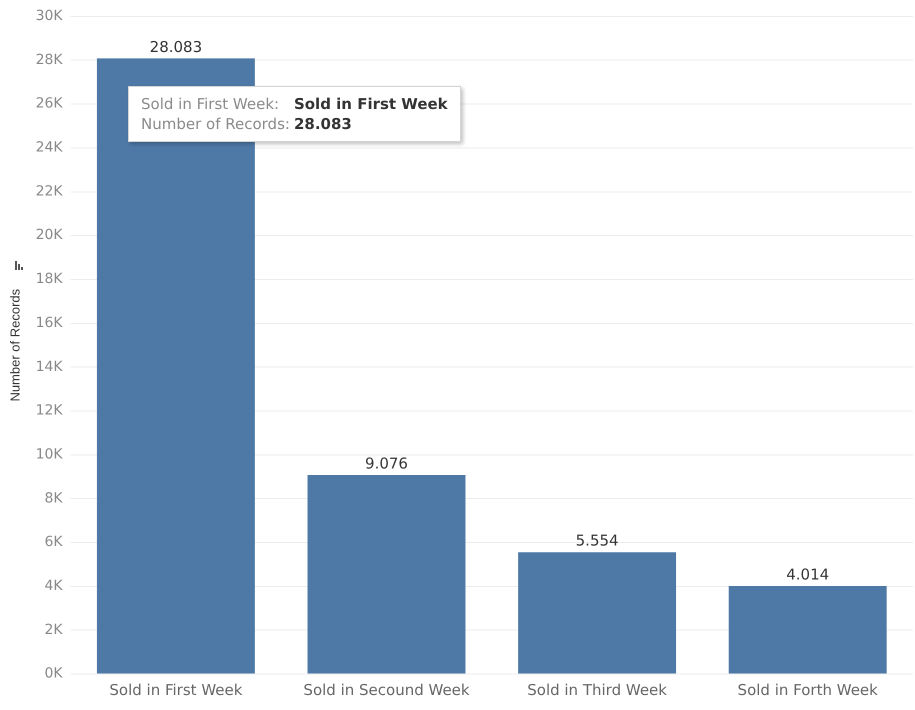 Image resolution: width=915 pixels, height=710 pixels. What do you see at coordinates (808, 574) in the screenshot?
I see `data-label: 4.014` at bounding box center [808, 574].